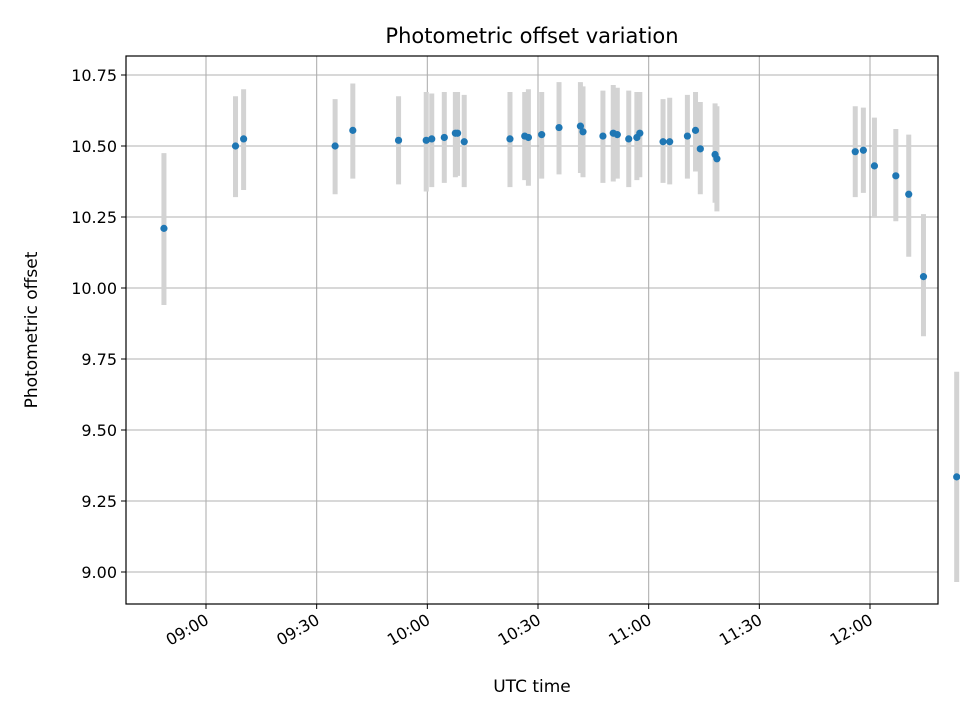 The image size is (960, 720). What do you see at coordinates (94, 324) in the screenshot?
I see `y-tick-labels: 9.00 9.25 9.50 9.75 10.00 10.25 10.50 10.75` at bounding box center [94, 324].